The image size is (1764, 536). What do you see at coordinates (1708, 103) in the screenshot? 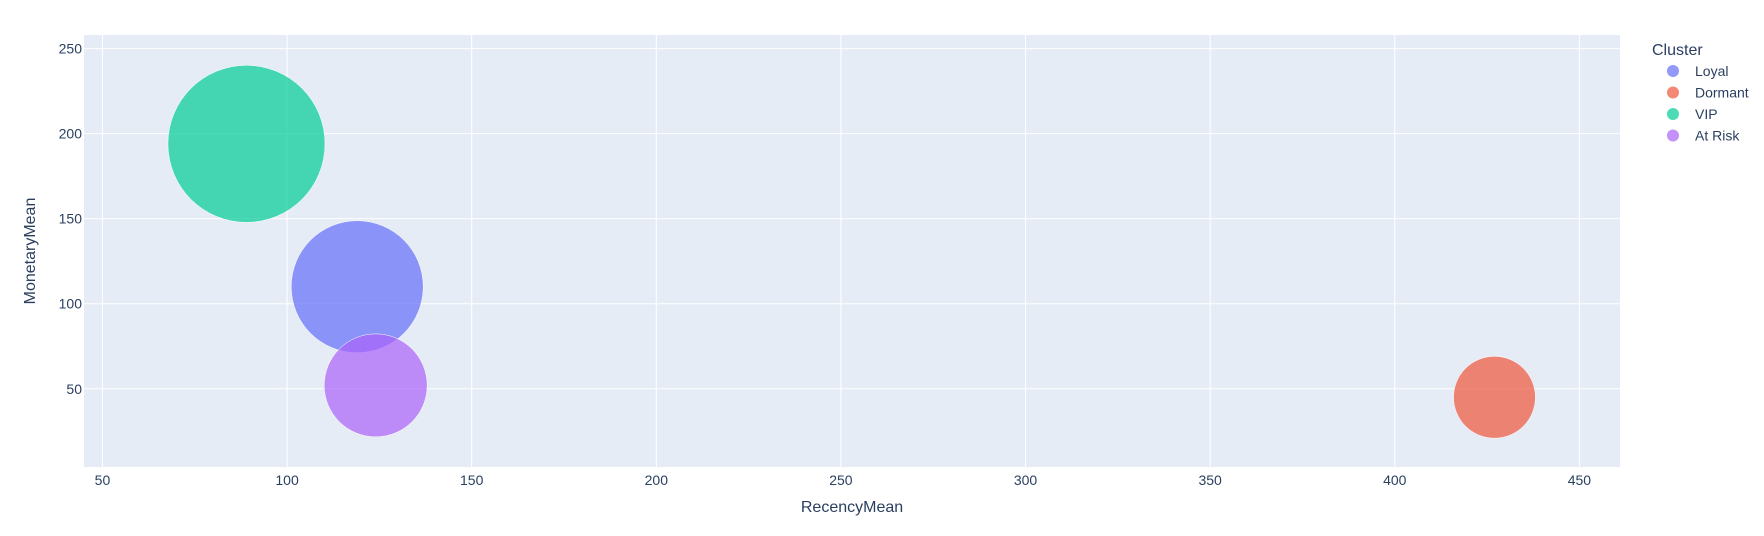
I see `legend-items: Loyal Dormant VIP At Risk` at bounding box center [1708, 103].